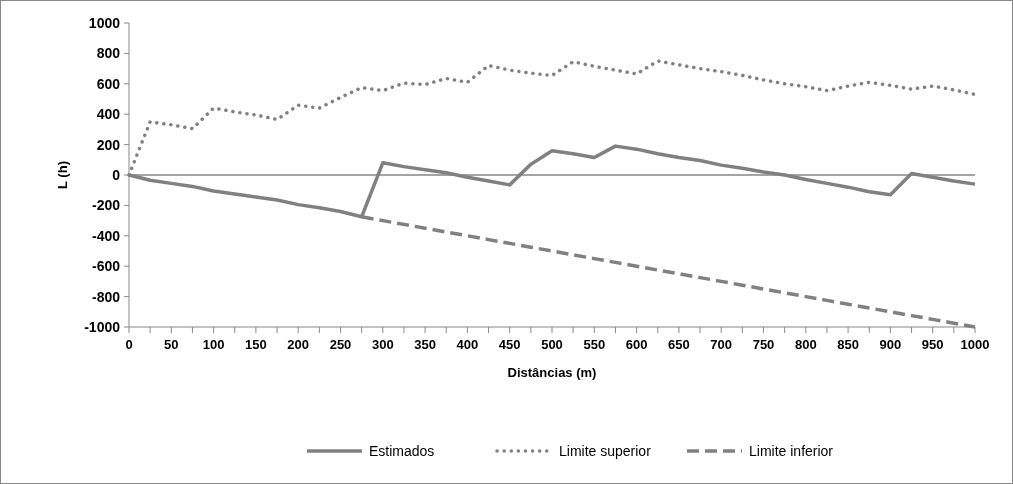 The height and width of the screenshot is (484, 1013). Describe the element at coordinates (552, 372) in the screenshot. I see `x-axis-title: Distâncias (m)` at that location.